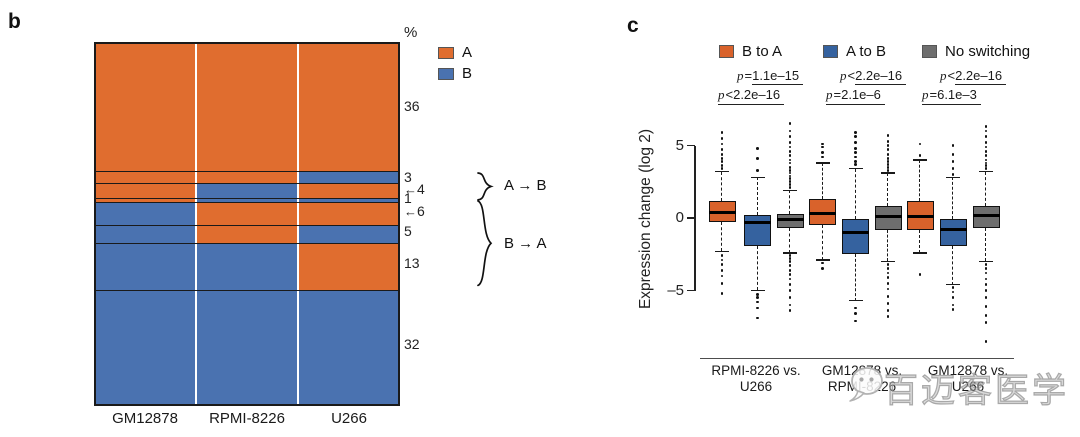 The width and height of the screenshot is (1080, 437). What do you see at coordinates (247, 418) in the screenshot?
I see `mosaic-column-label: RPMI-8226` at bounding box center [247, 418].